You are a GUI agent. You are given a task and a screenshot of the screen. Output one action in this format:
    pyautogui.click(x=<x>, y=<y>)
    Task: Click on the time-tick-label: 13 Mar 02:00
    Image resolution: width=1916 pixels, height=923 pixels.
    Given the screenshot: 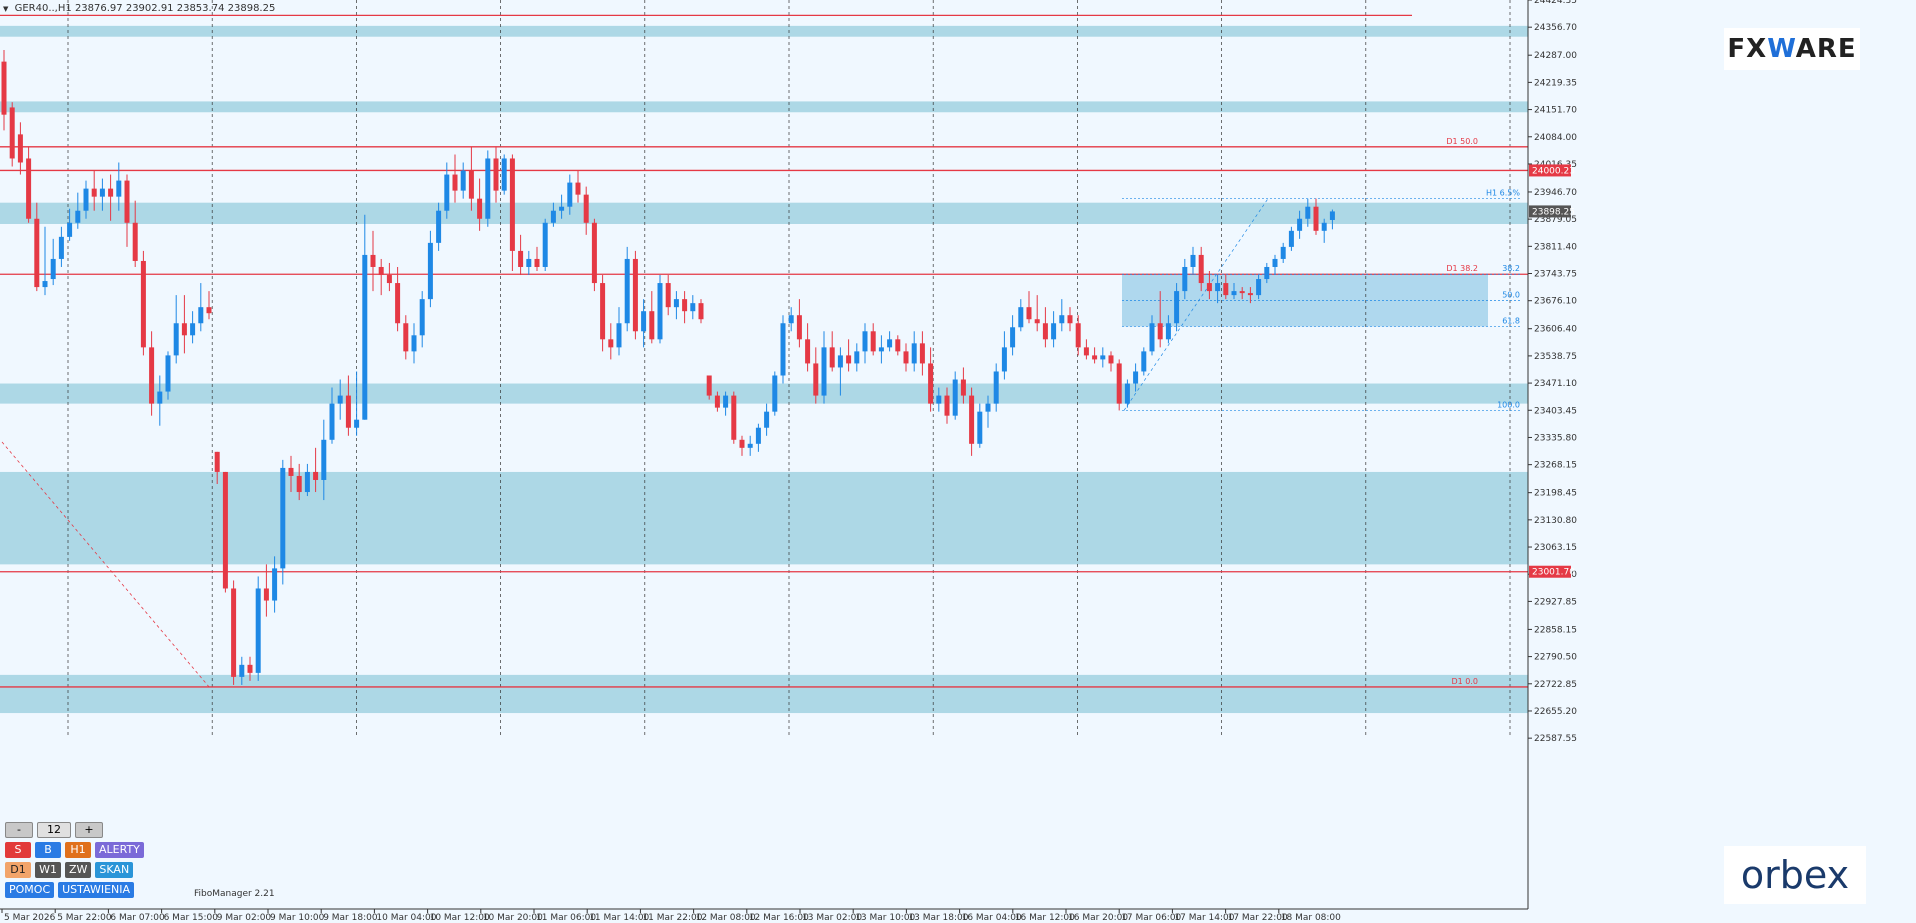 What is the action you would take?
    pyautogui.click(x=832, y=918)
    